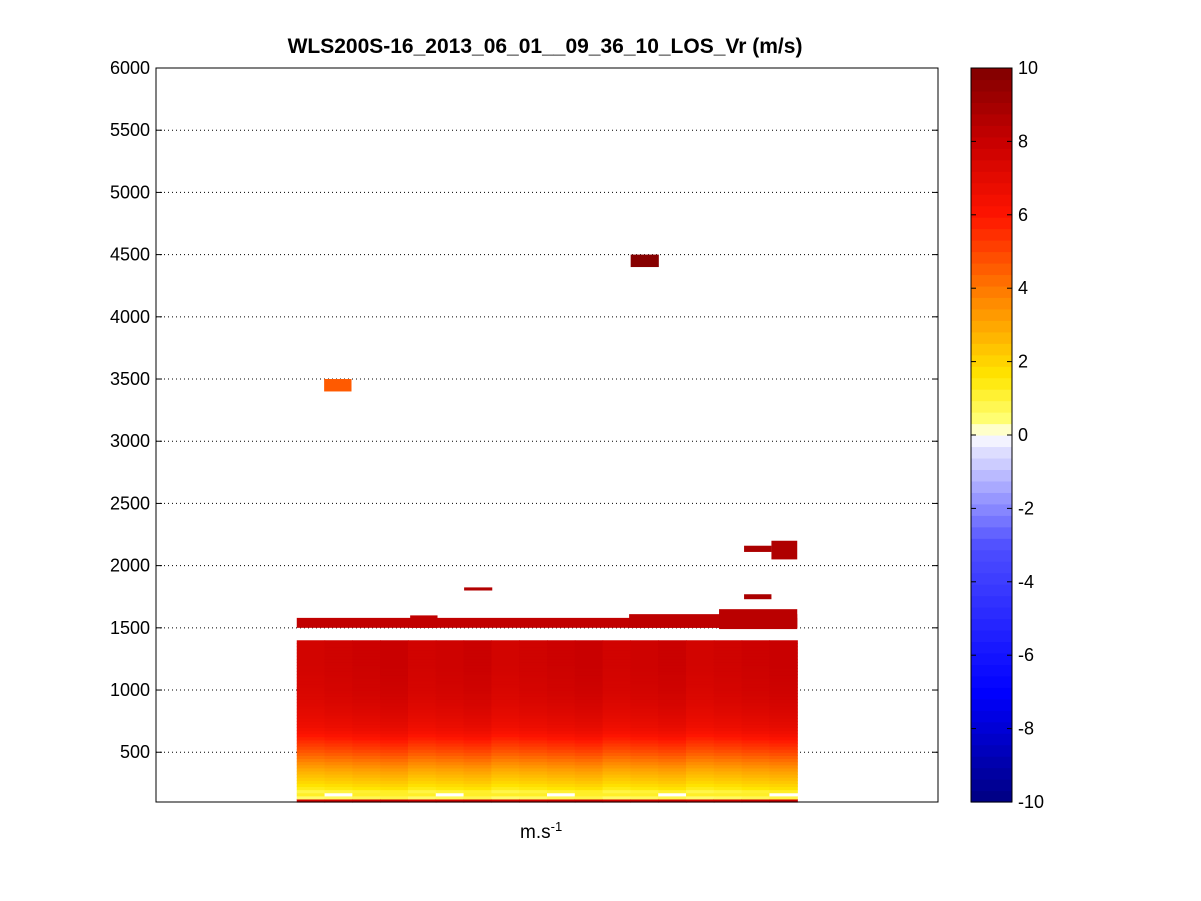 The width and height of the screenshot is (1201, 901). What do you see at coordinates (991, 435) in the screenshot?
I see `colorbar-gradient` at bounding box center [991, 435].